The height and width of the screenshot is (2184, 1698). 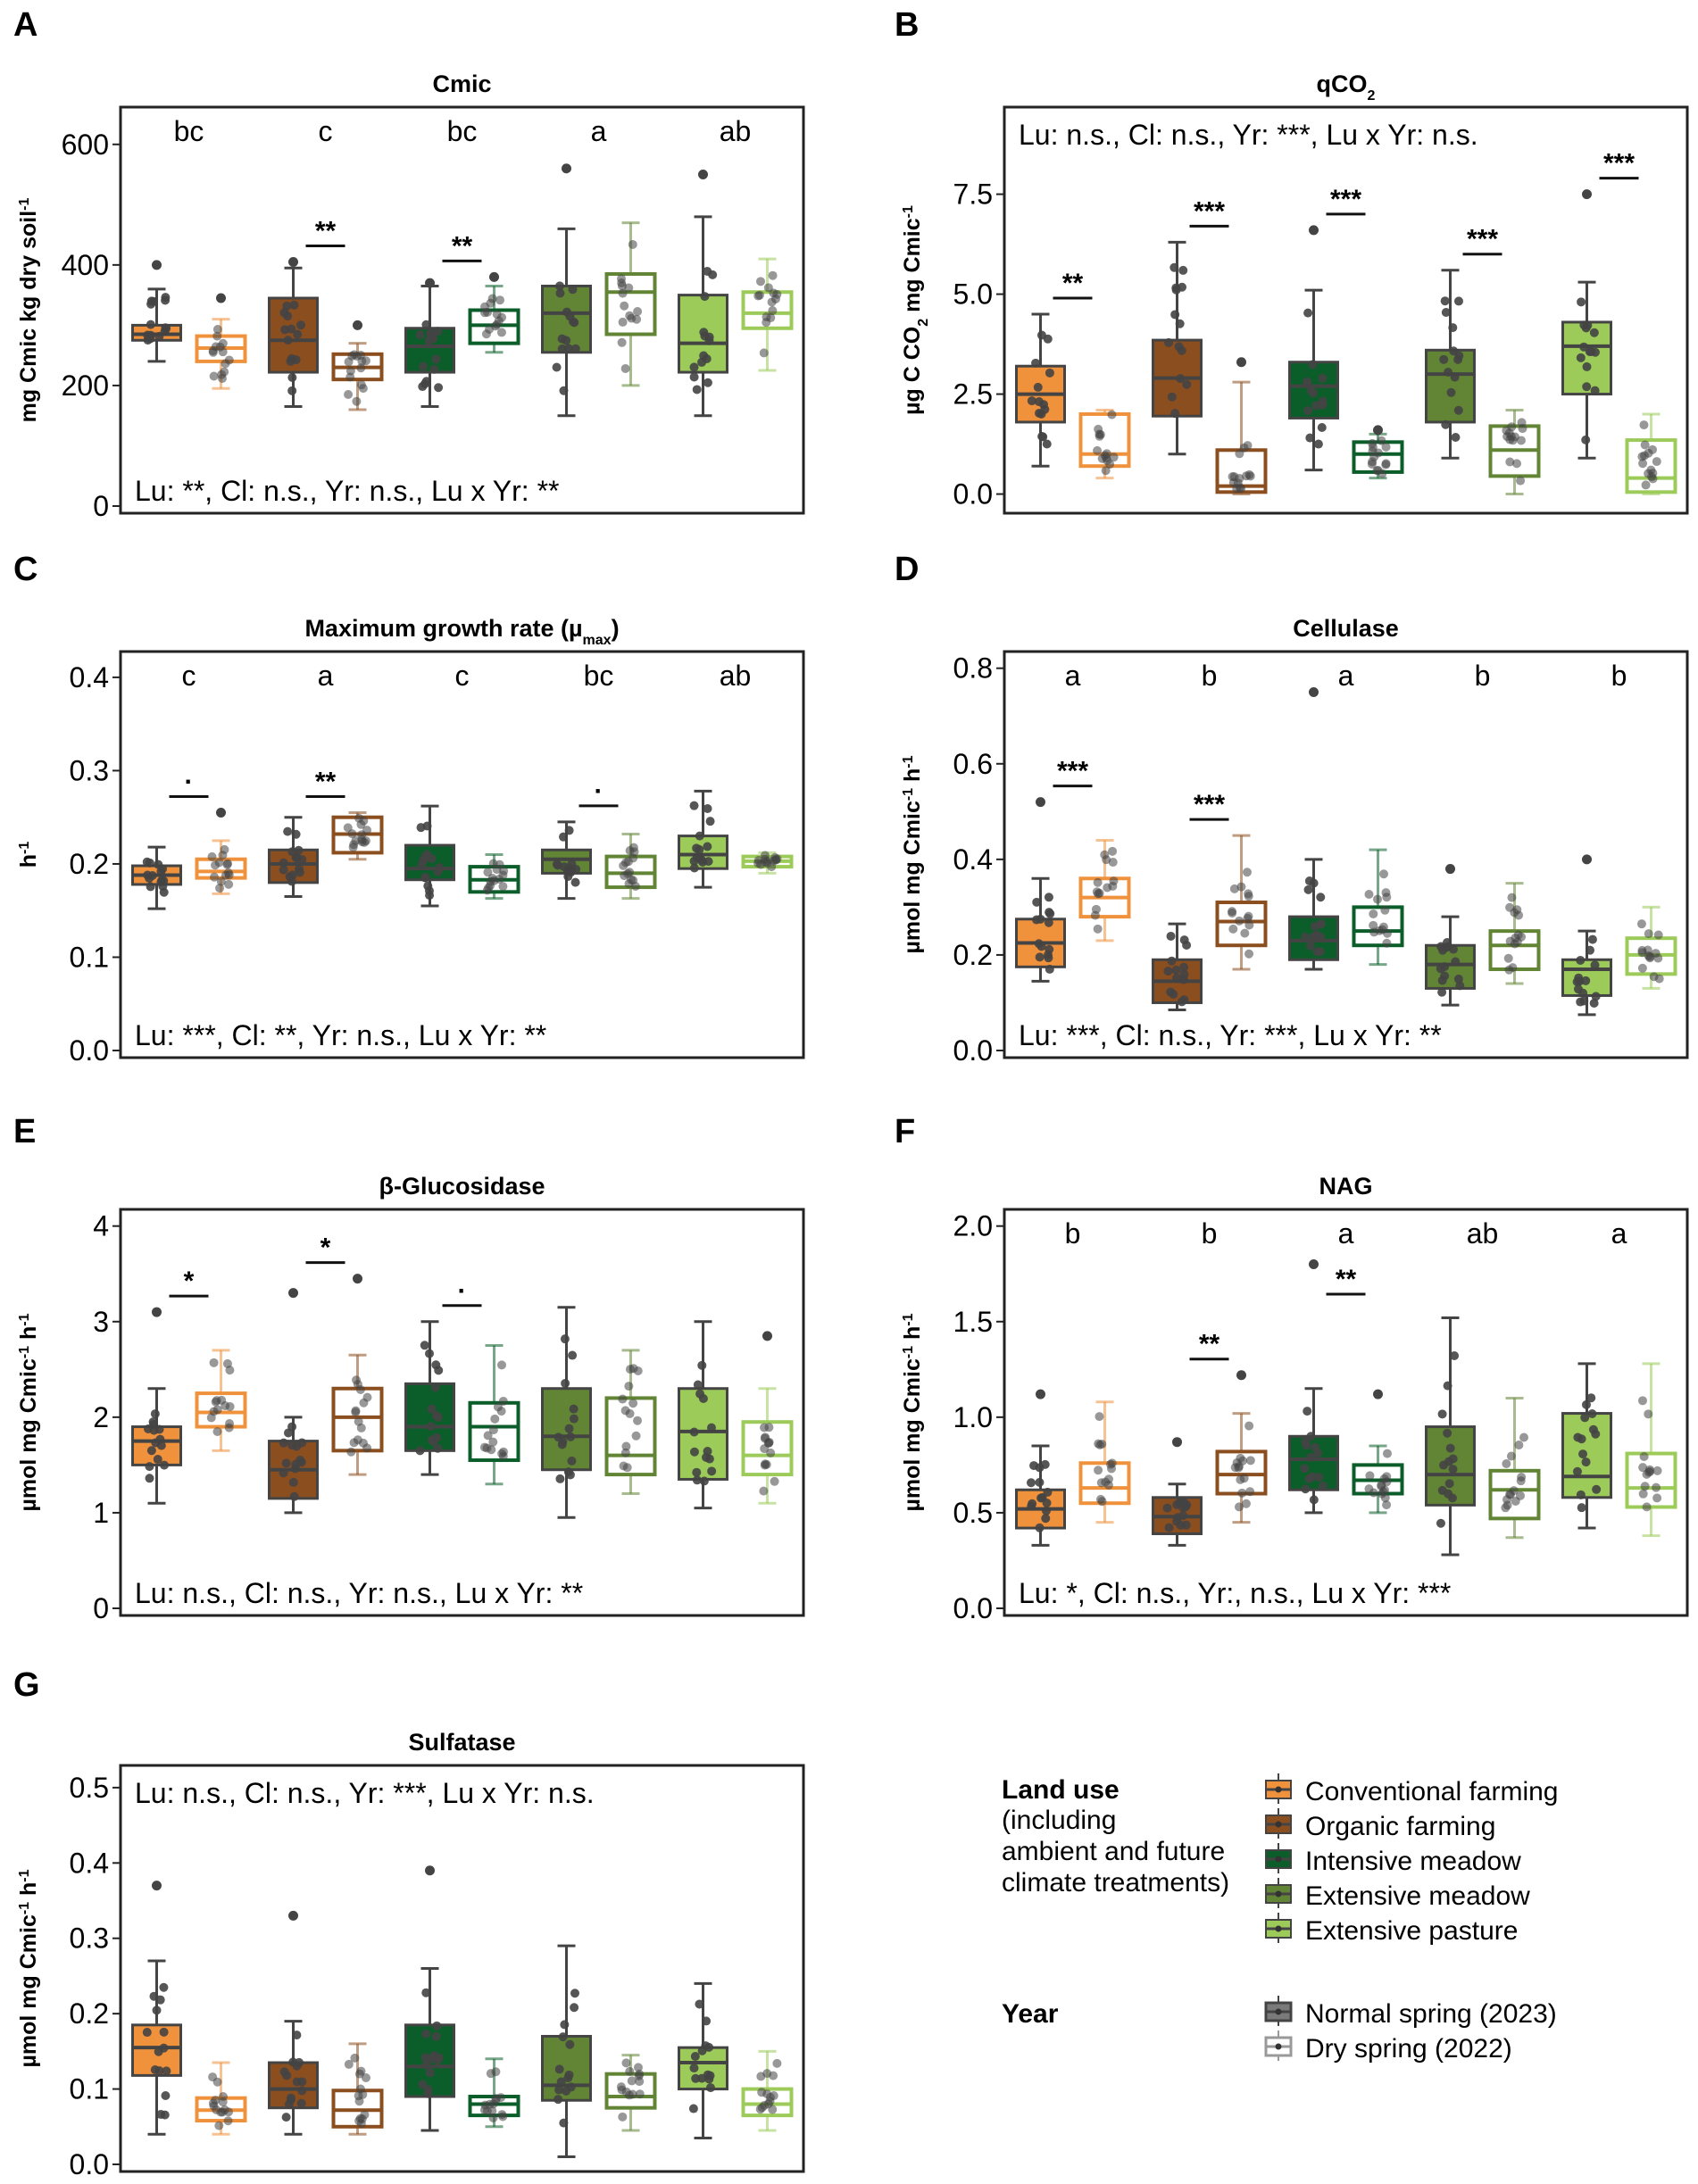 What do you see at coordinates (908, 762) in the screenshot?
I see `ylabel-sup2: -1` at bounding box center [908, 762].